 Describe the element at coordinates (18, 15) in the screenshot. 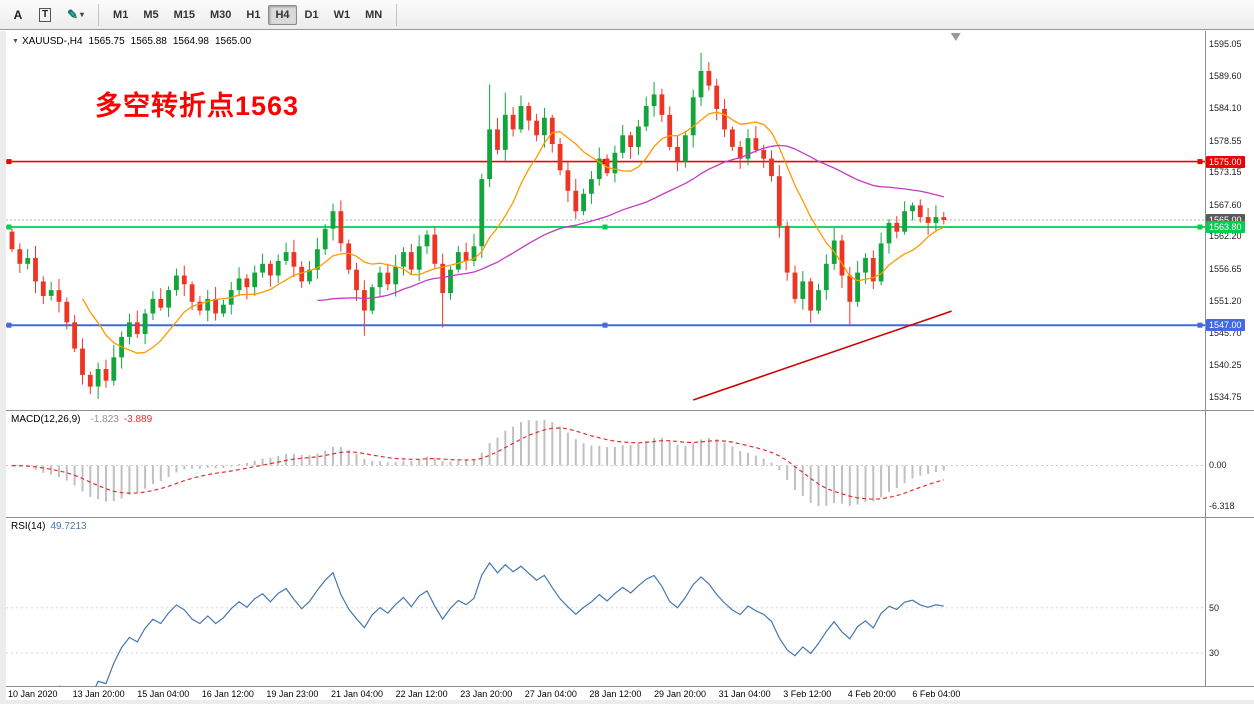

I see `cursor-tool-button: A` at that location.